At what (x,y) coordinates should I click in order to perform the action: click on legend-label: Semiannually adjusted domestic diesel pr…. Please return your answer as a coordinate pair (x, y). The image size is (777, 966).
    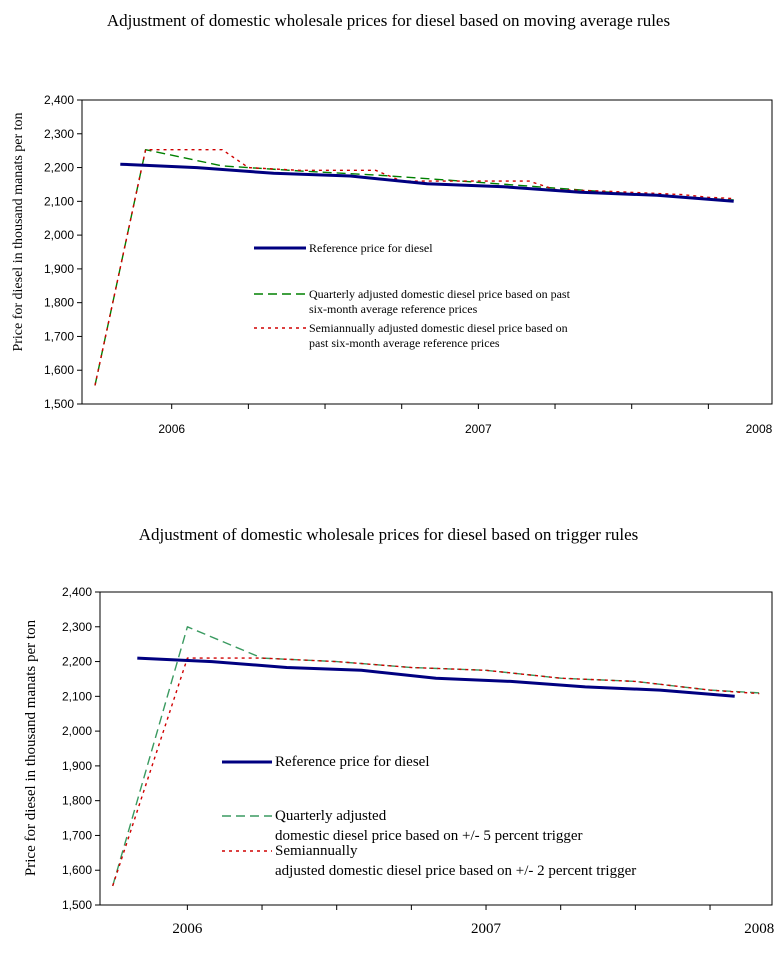
    Looking at the image, I should click on (438, 335).